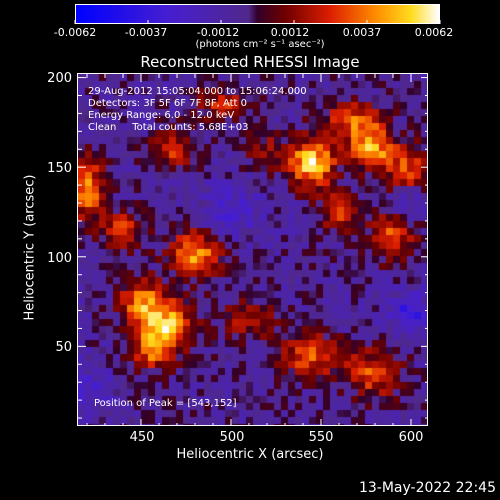 This screenshot has height=500, width=500. Describe the element at coordinates (161, 115) in the screenshot. I see `energy-range: Energy Range: 6.0 - 12.0 keV` at that location.